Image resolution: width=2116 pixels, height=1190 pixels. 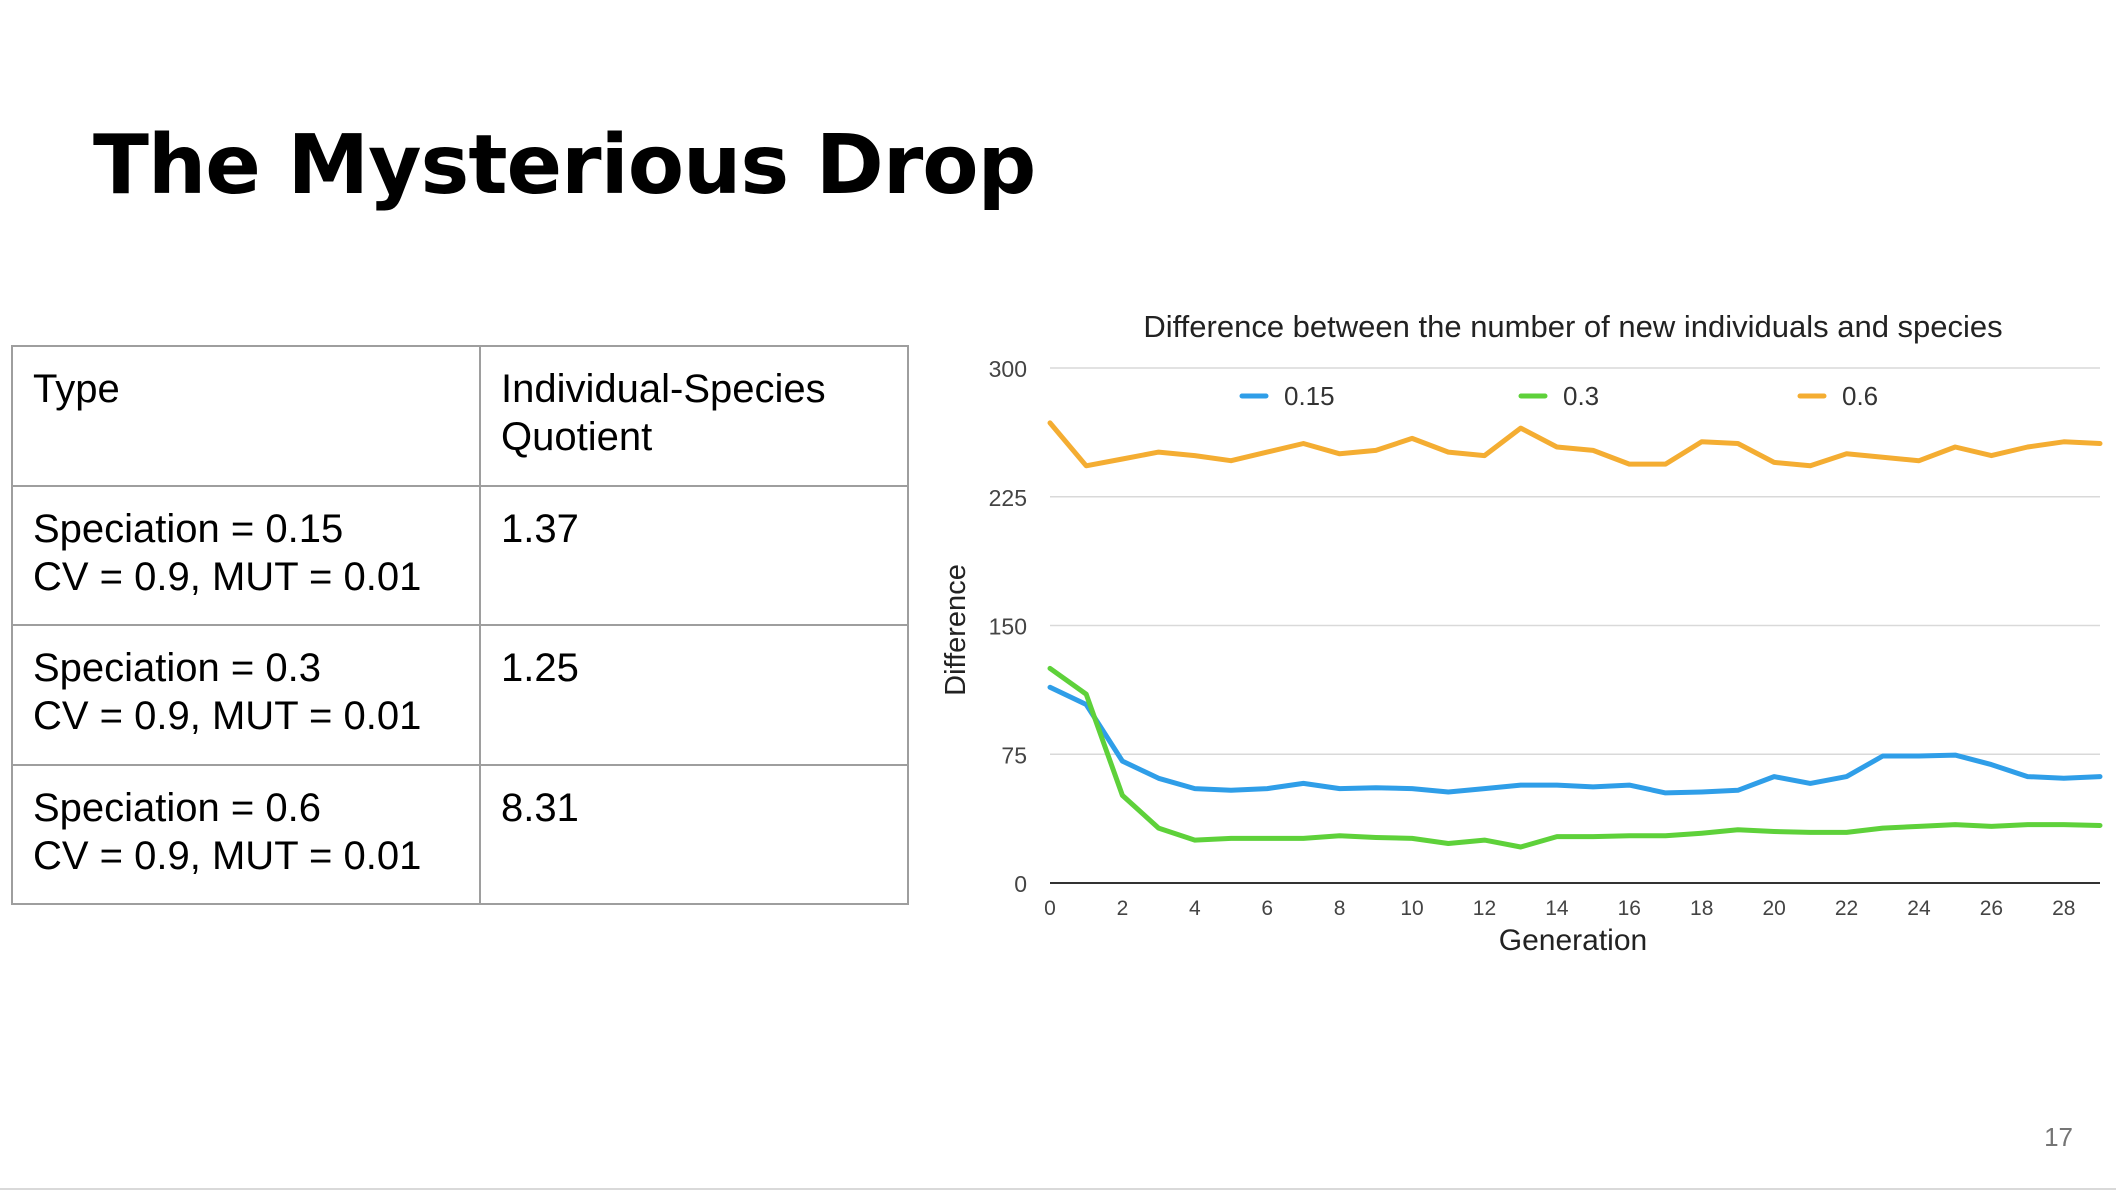 I want to click on series-line-0.3, so click(x=1575, y=757).